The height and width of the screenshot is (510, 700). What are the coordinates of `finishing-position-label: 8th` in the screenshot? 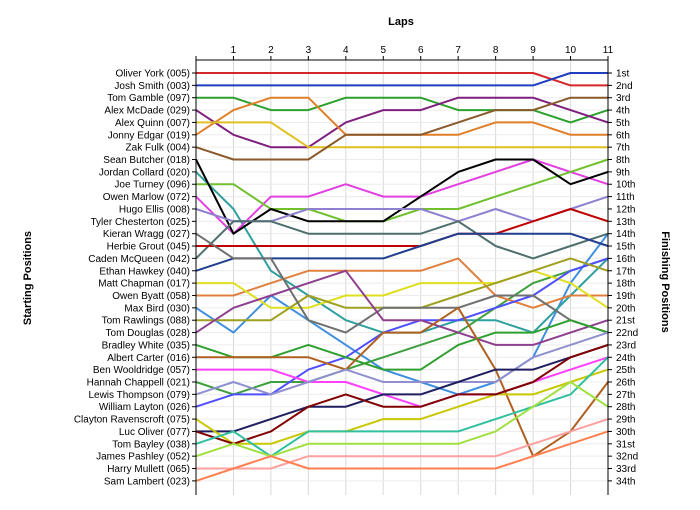 It's located at (623, 160).